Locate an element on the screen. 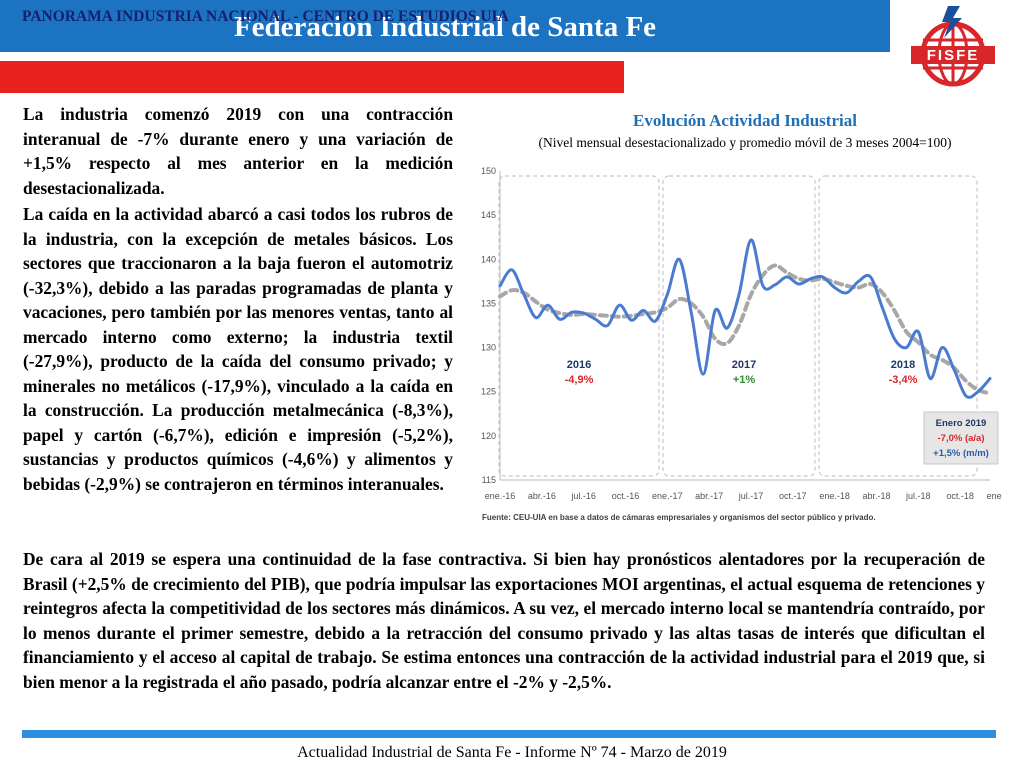  x-tick-label: abr.-17 is located at coordinates (709, 496).